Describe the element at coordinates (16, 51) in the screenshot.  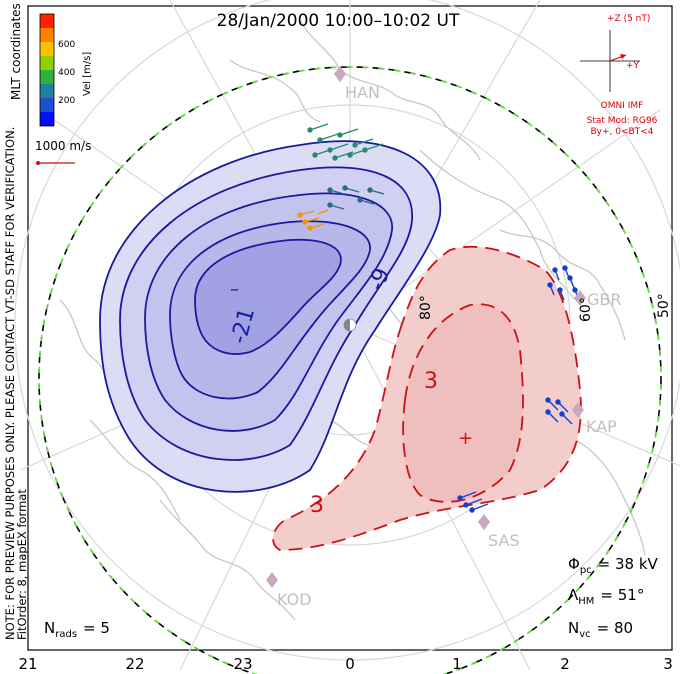
I see `coordinates-label: MLT coordinates` at that location.